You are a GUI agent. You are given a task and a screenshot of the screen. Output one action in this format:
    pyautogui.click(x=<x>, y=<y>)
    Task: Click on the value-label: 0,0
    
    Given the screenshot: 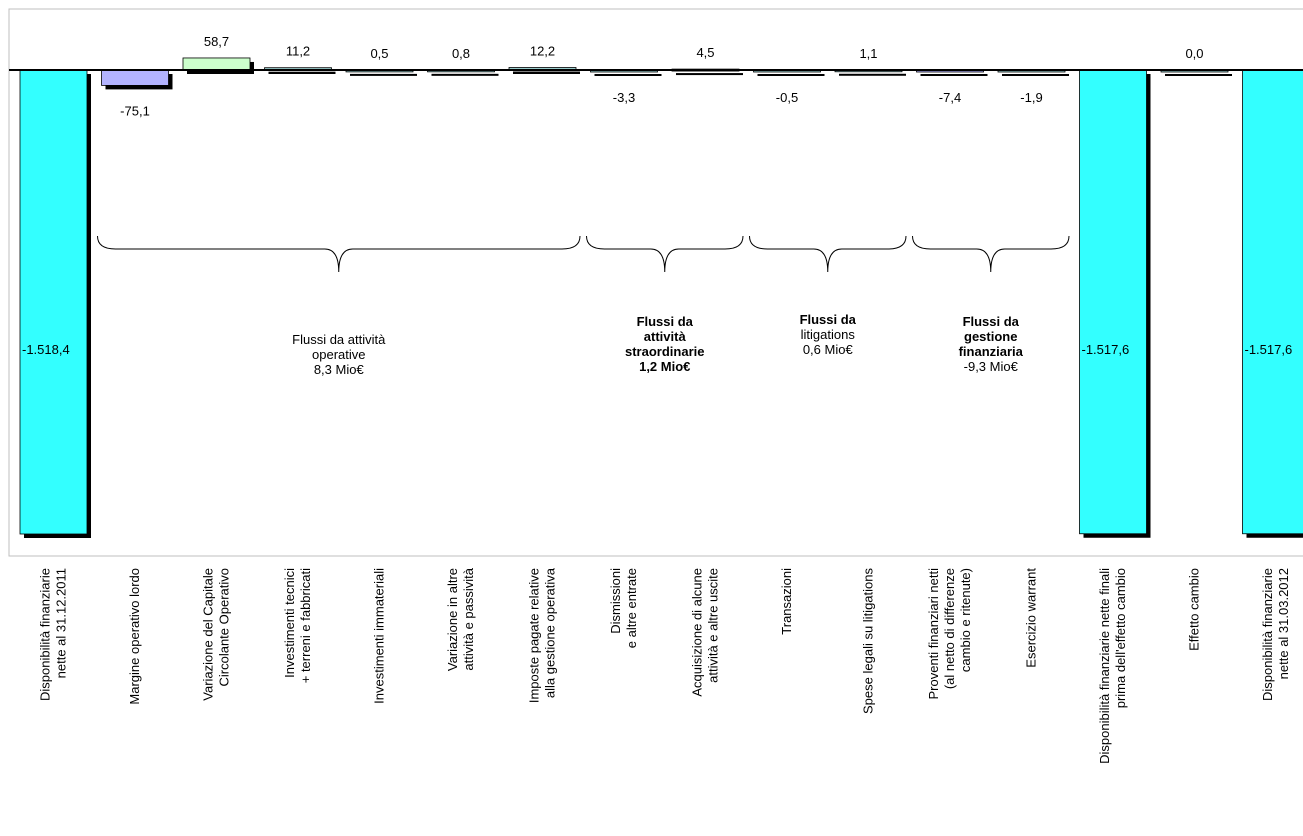 What is the action you would take?
    pyautogui.click(x=1194, y=53)
    